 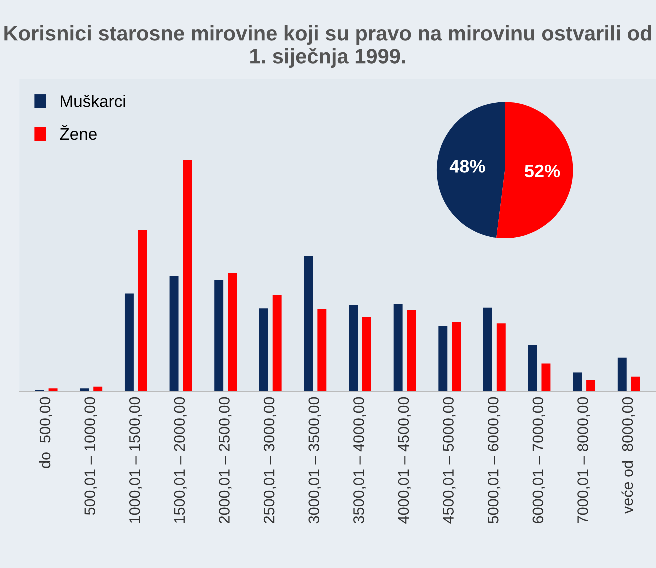 I want to click on legend-label: Muškarci, so click(x=93, y=101).